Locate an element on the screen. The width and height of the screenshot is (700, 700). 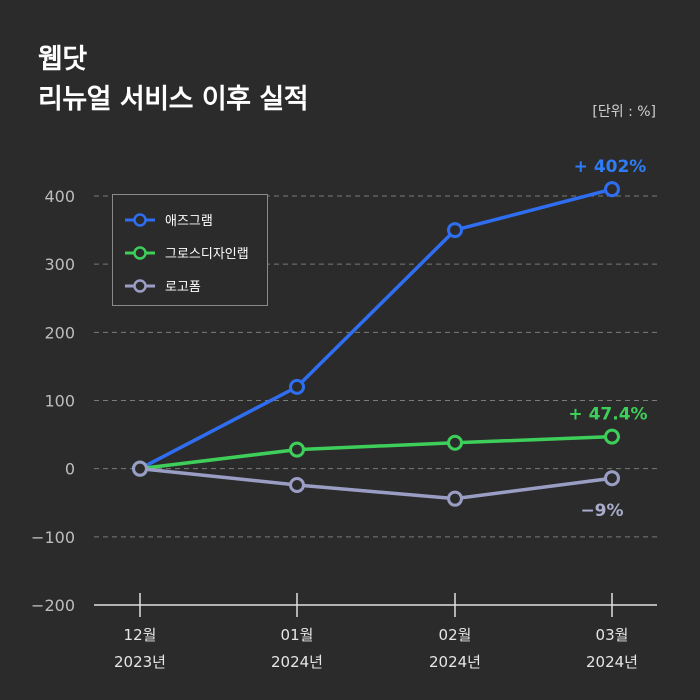
legend-item: 그로스디자인랩 is located at coordinates (190, 252).